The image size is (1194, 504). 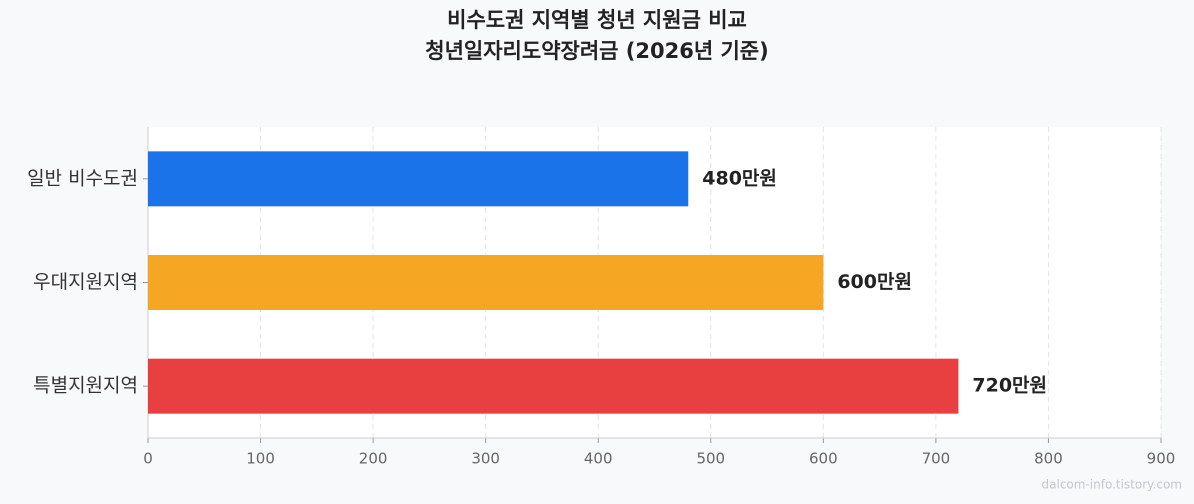 What do you see at coordinates (596, 51) in the screenshot?
I see `chart-subtitle: 청년일자리도약장려금 (2026년 기준)` at bounding box center [596, 51].